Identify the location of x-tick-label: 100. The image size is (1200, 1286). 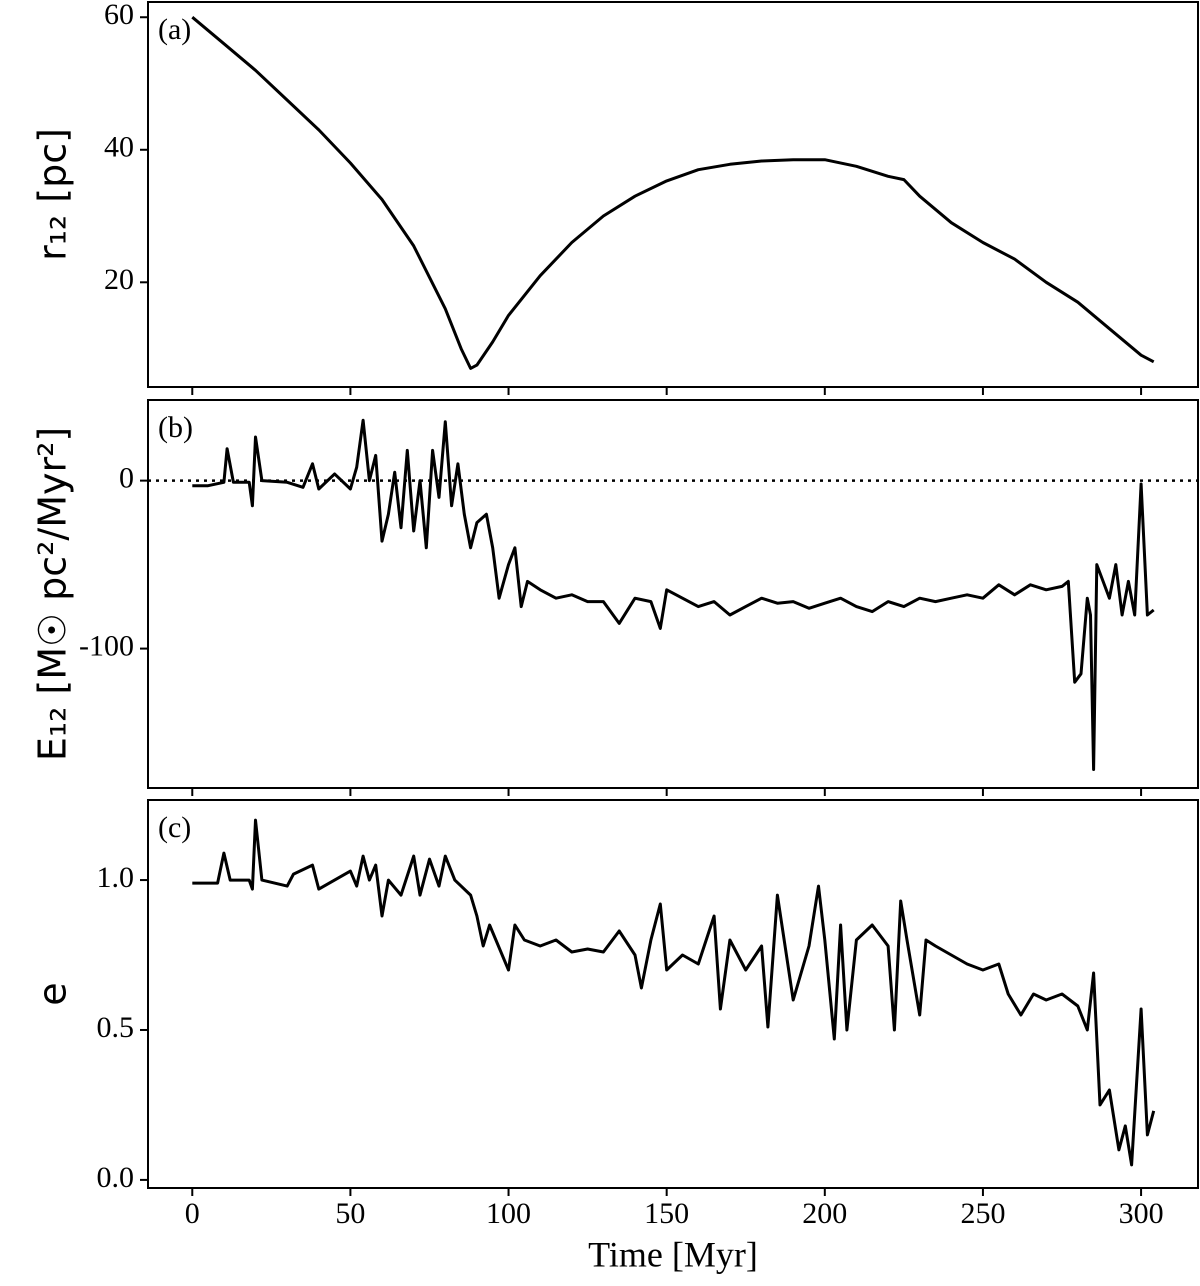
(508, 1213).